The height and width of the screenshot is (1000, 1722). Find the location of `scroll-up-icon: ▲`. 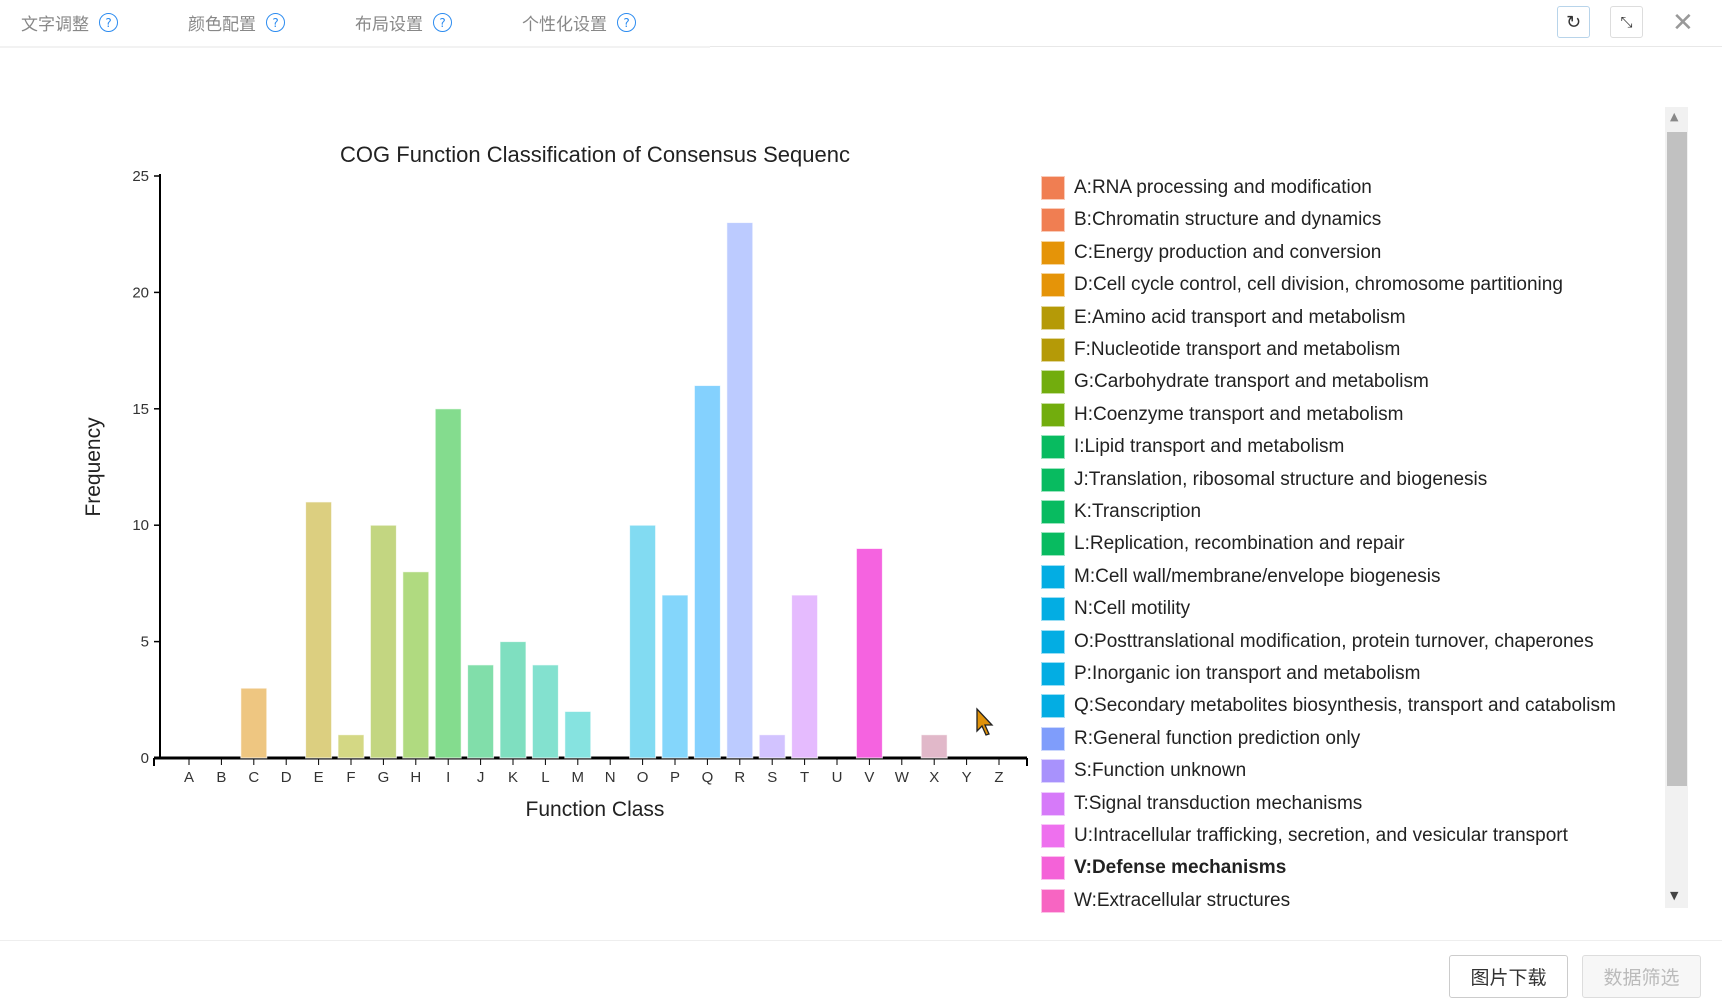

scroll-up-icon: ▲ is located at coordinates (1674, 116).